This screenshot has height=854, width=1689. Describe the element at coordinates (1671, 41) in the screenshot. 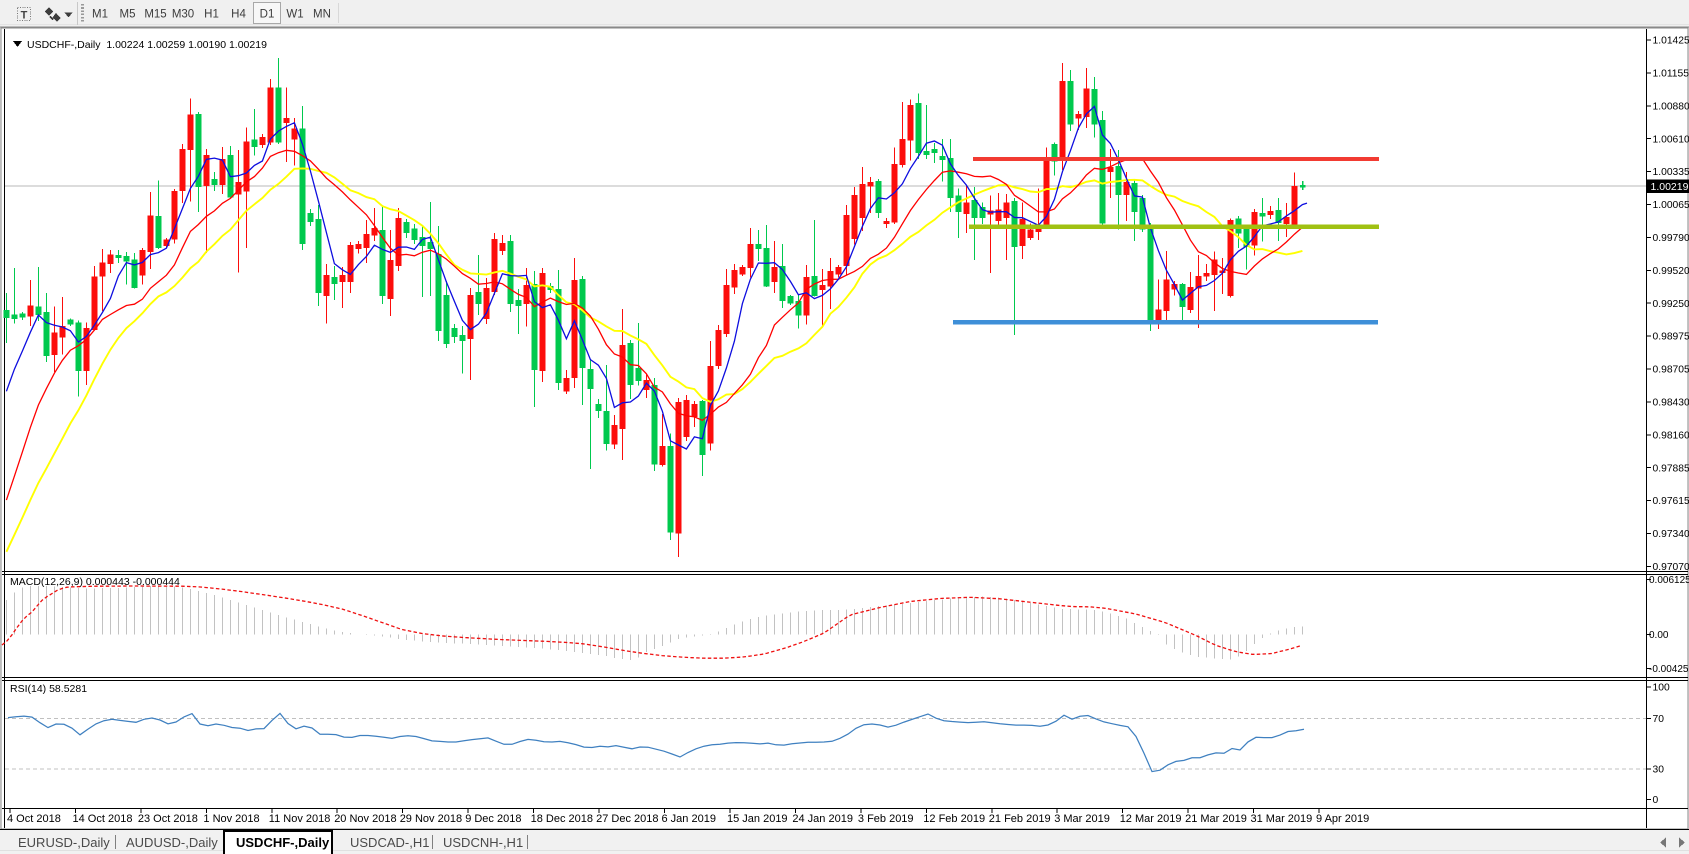

I see `svg-text: 1.01425` at that location.